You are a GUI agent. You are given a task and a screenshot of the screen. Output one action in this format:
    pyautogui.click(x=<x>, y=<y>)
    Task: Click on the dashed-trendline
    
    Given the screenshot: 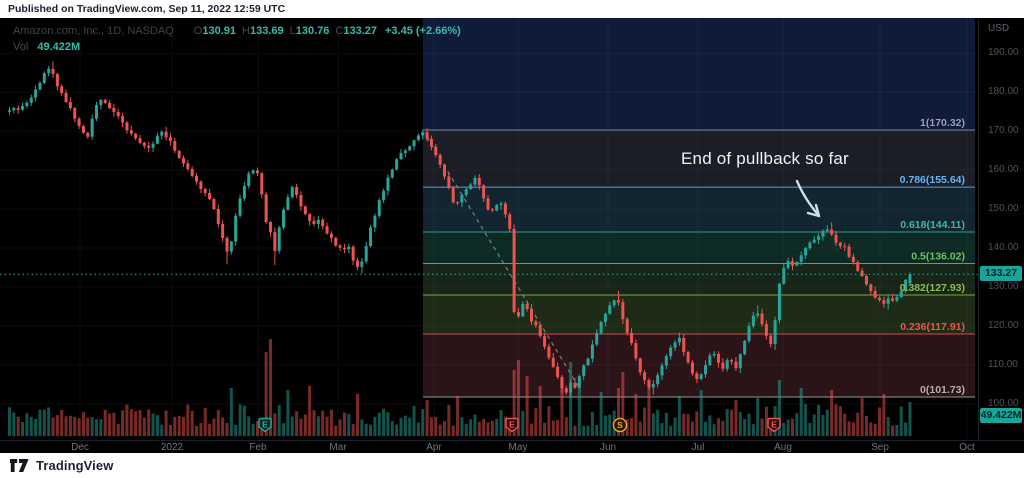 What is the action you would take?
    pyautogui.click(x=504, y=264)
    